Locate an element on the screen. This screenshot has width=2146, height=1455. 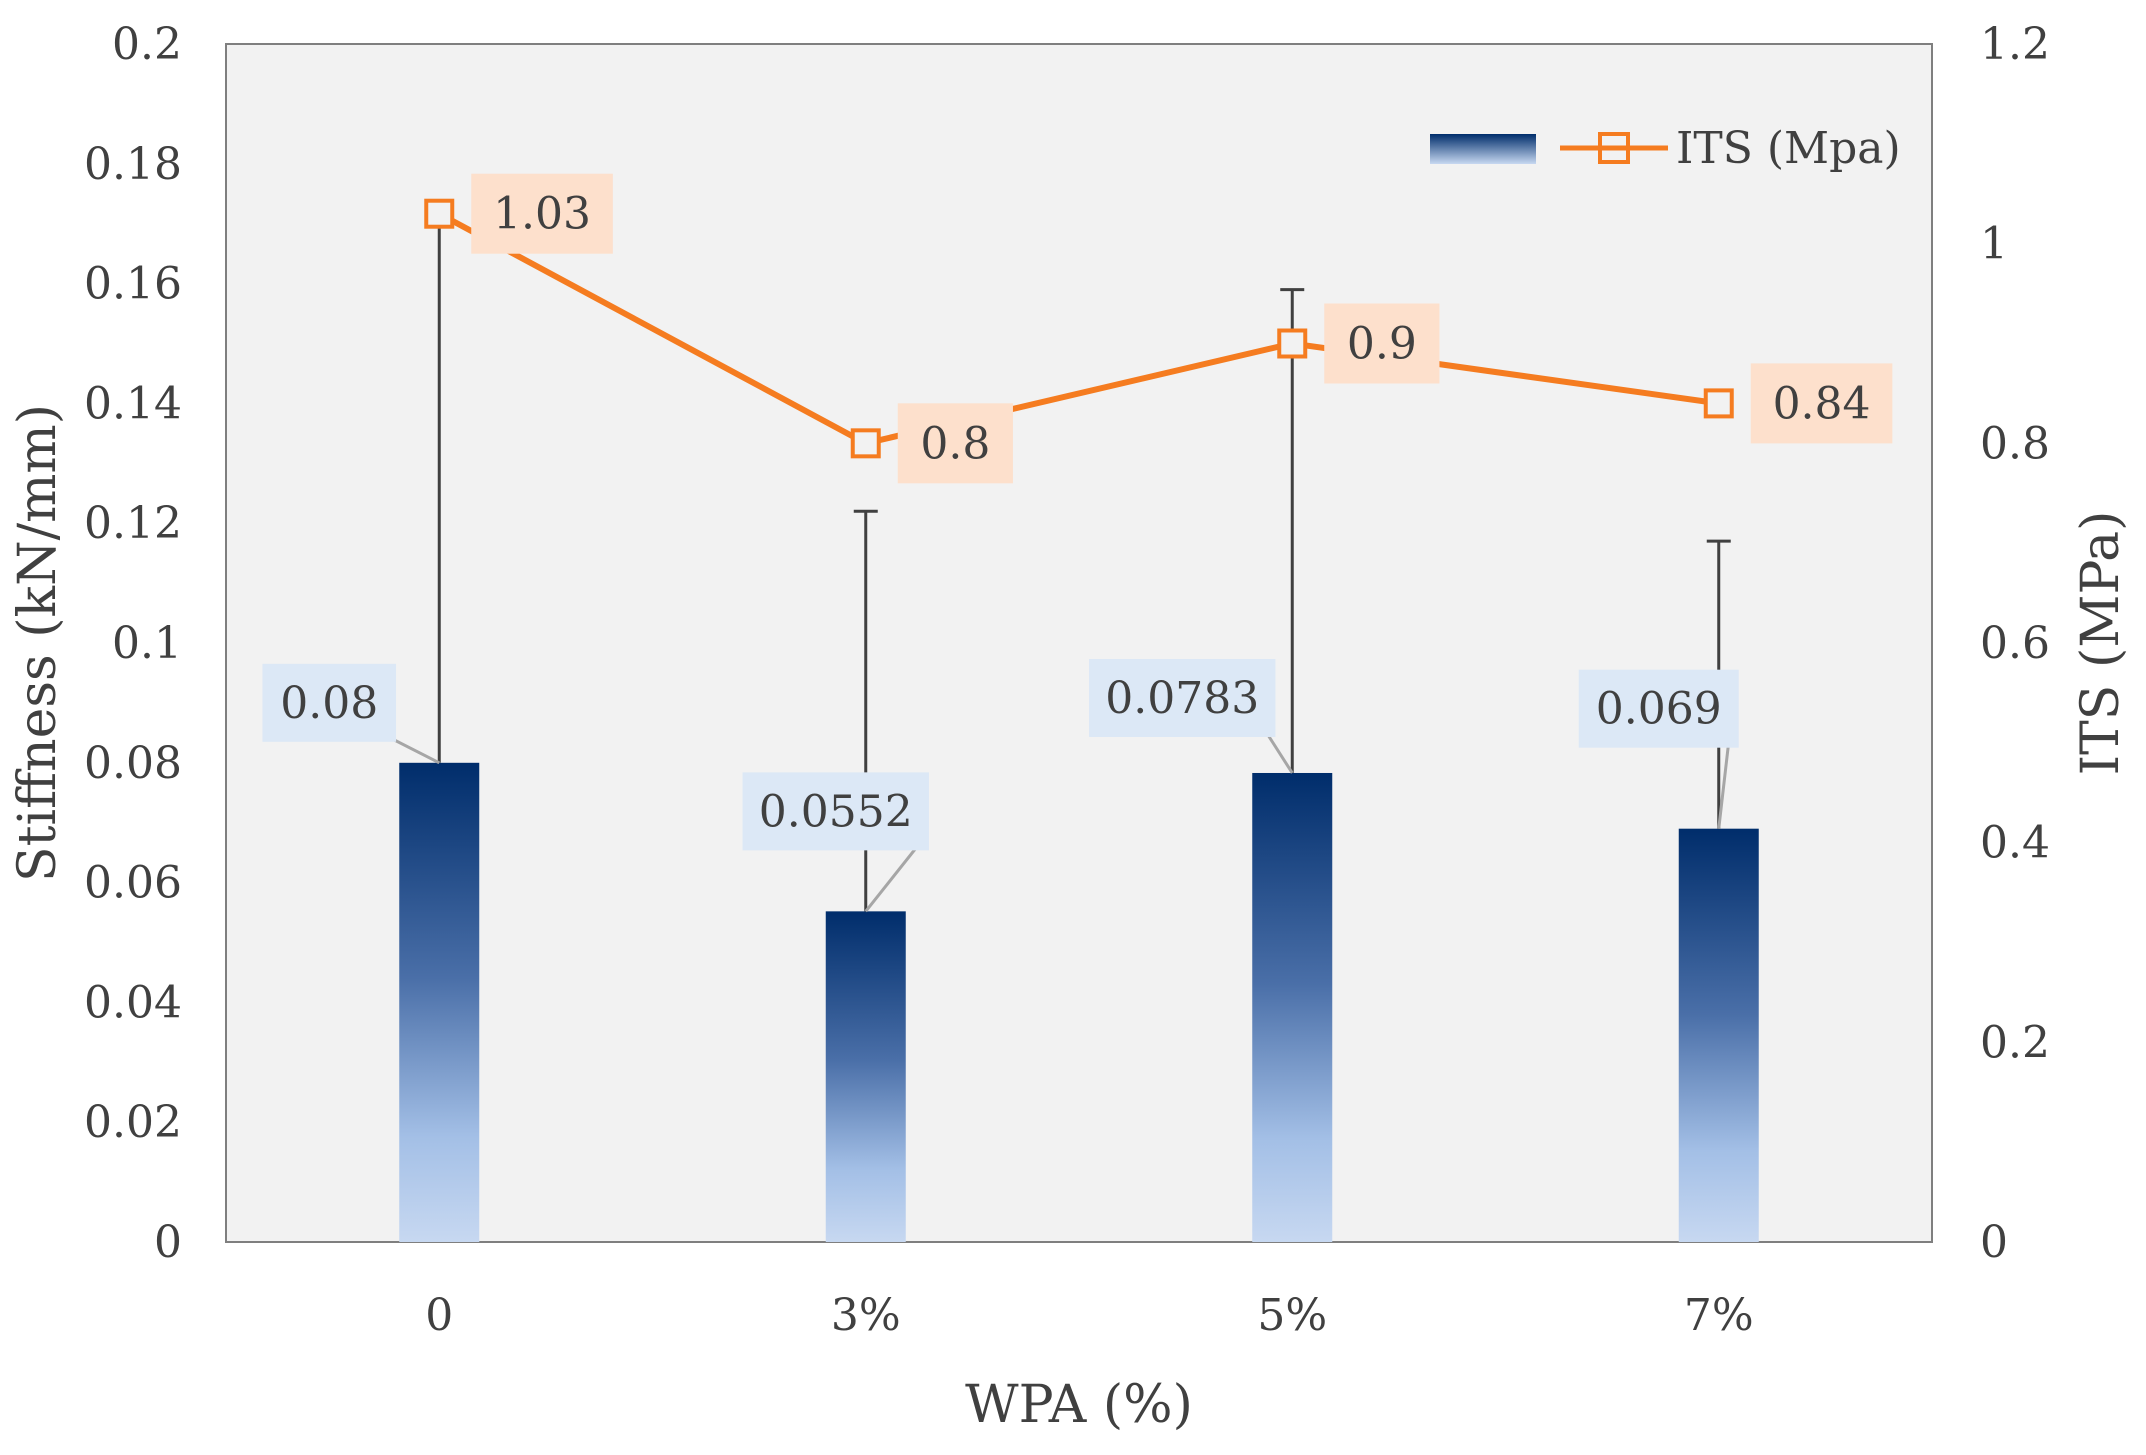
its-line-series is located at coordinates (1079, 328).